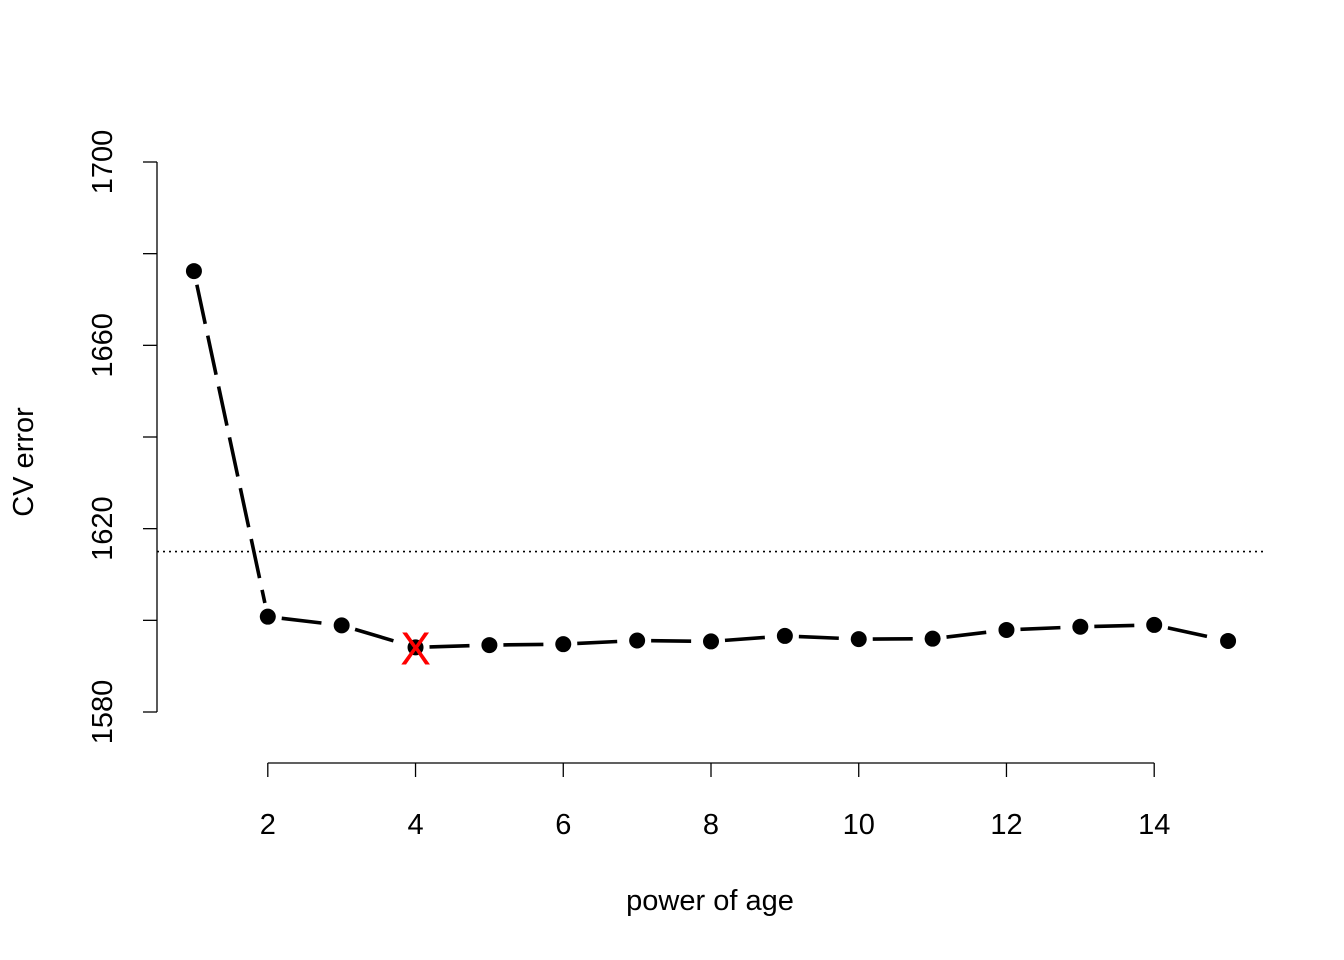  What do you see at coordinates (24, 462) in the screenshot?
I see `y-axis-label: CV error` at bounding box center [24, 462].